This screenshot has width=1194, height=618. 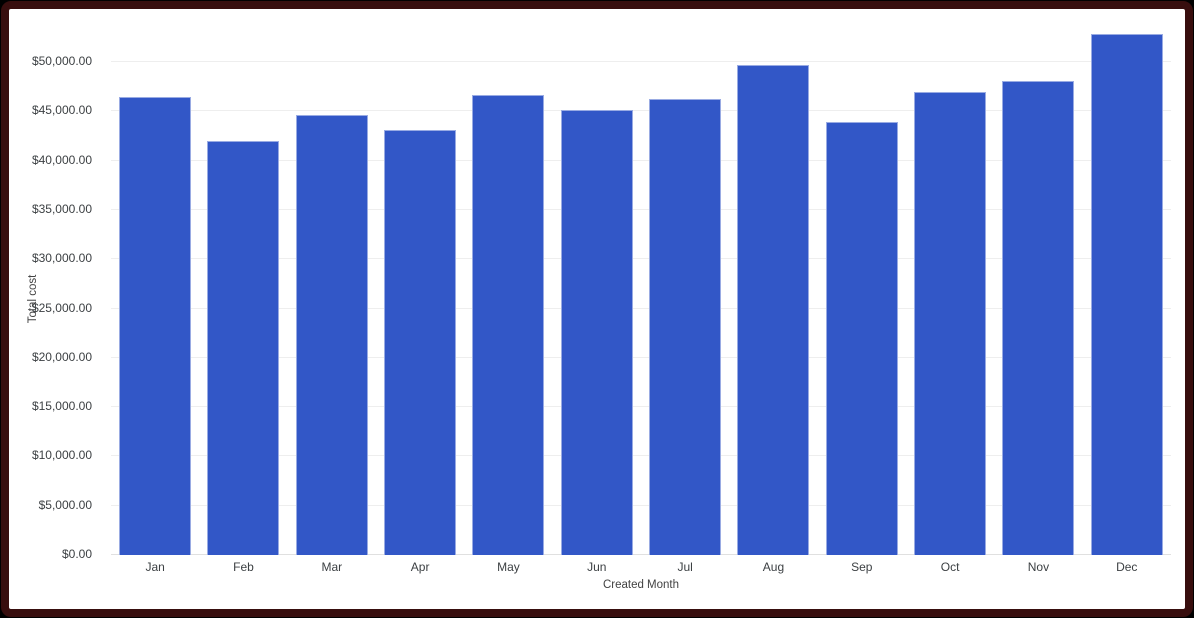 What do you see at coordinates (641, 554) in the screenshot?
I see `x-axis-baseline` at bounding box center [641, 554].